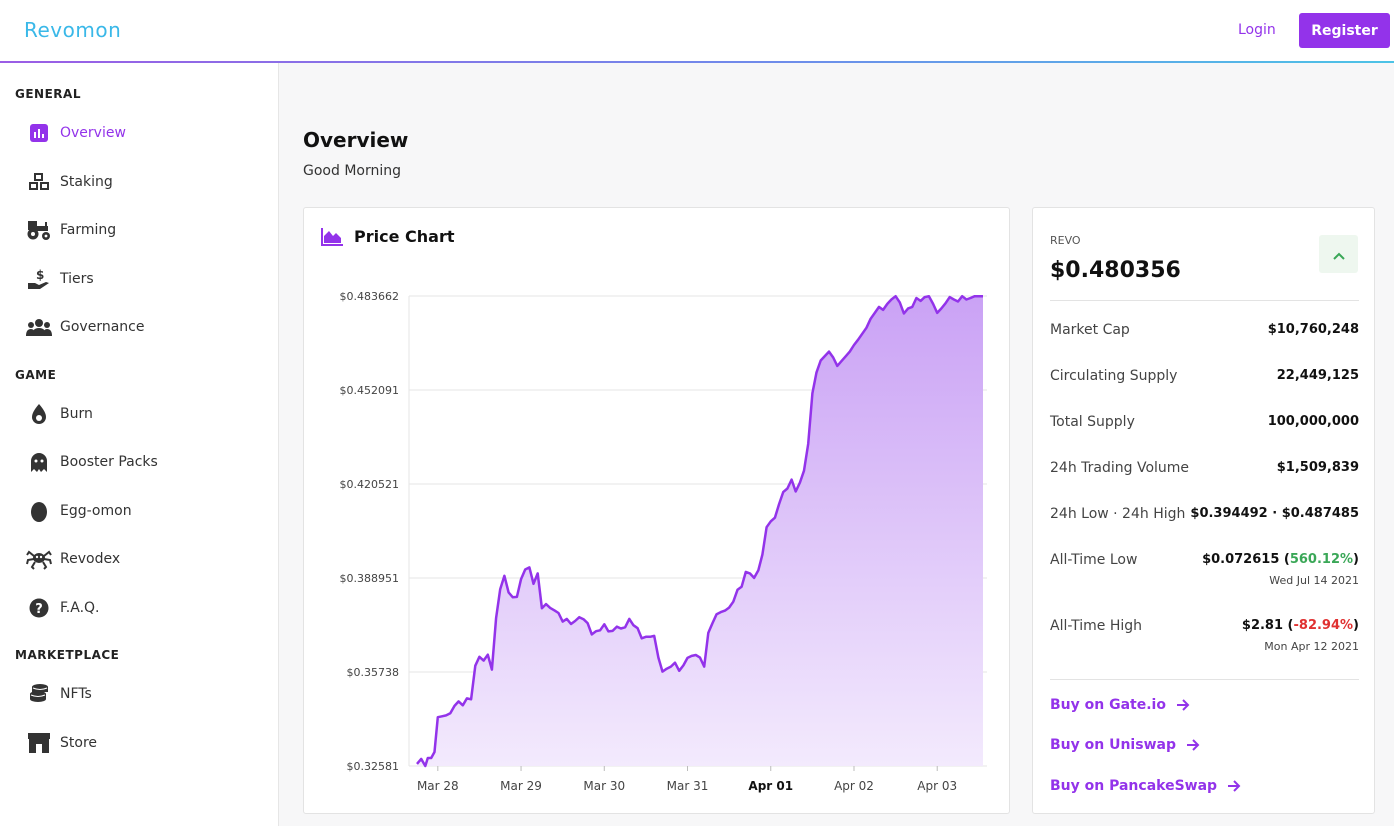 Image resolution: width=1394 pixels, height=826 pixels. I want to click on sidebar-item-burn: Burn, so click(146, 414).